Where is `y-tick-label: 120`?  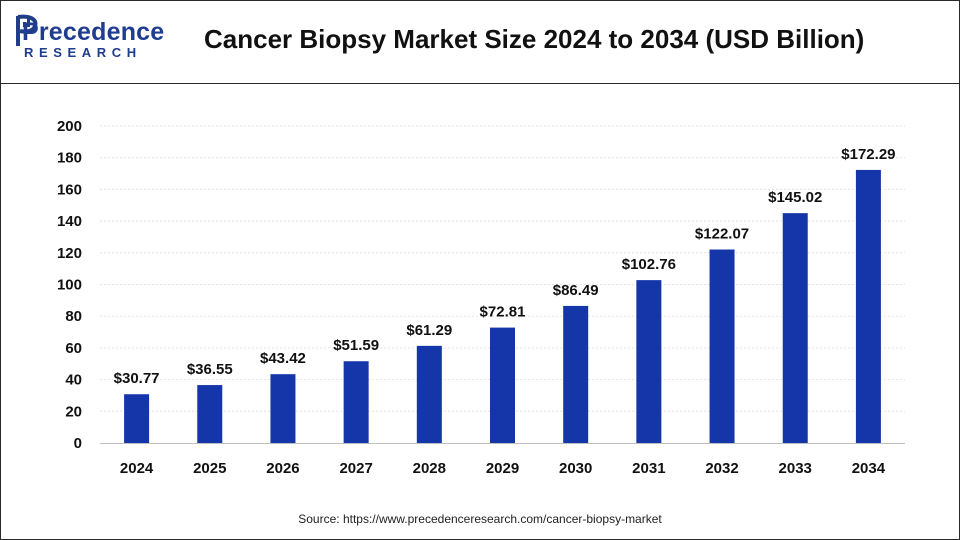
y-tick-label: 120 is located at coordinates (69, 253).